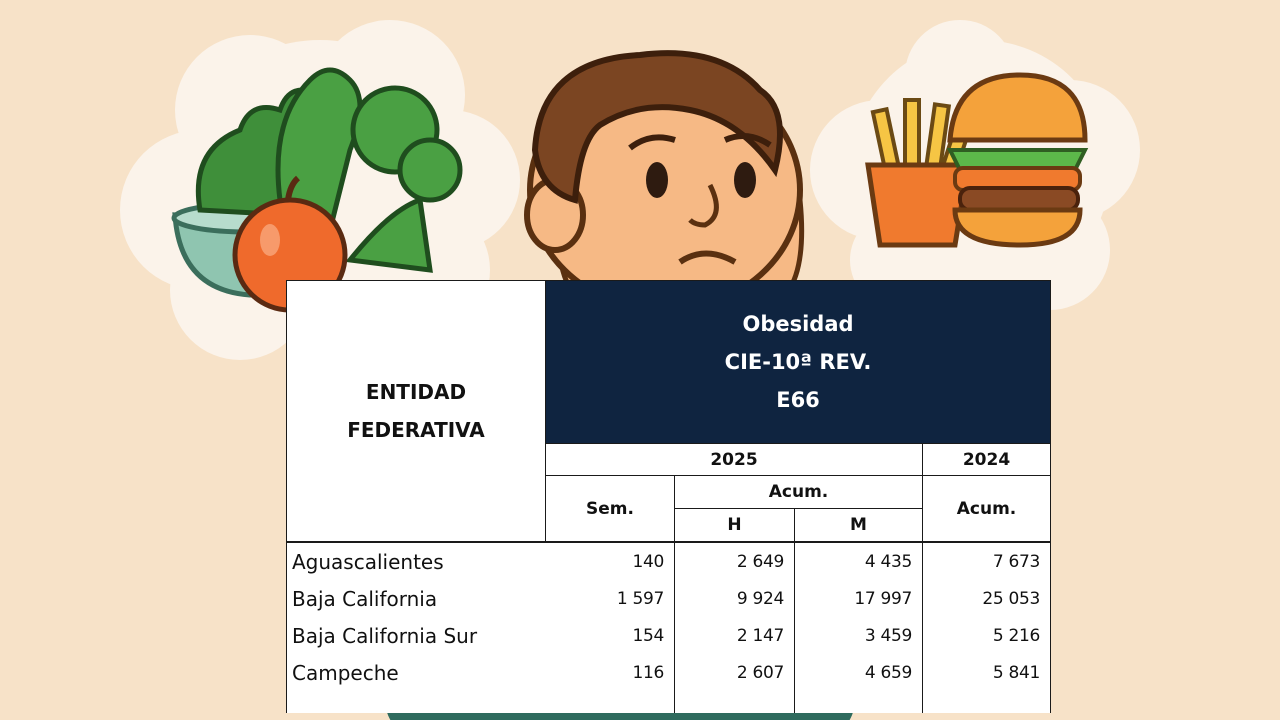 The width and height of the screenshot is (1280, 720). What do you see at coordinates (798, 400) in the screenshot?
I see `disease-code: E66` at bounding box center [798, 400].